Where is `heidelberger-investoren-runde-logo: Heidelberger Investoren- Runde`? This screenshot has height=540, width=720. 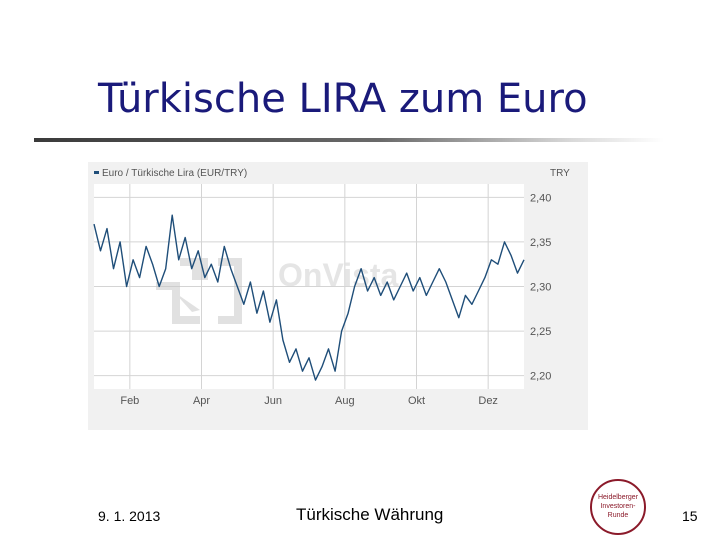 heidelberger-investoren-runde-logo: Heidelberger Investoren- Runde is located at coordinates (618, 507).